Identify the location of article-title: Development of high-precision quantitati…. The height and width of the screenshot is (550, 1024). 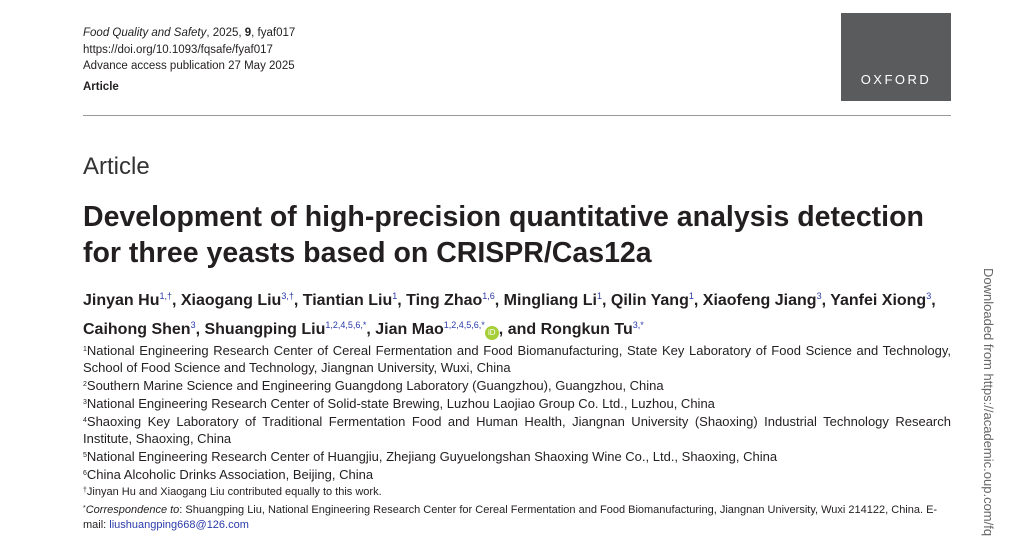
(503, 235).